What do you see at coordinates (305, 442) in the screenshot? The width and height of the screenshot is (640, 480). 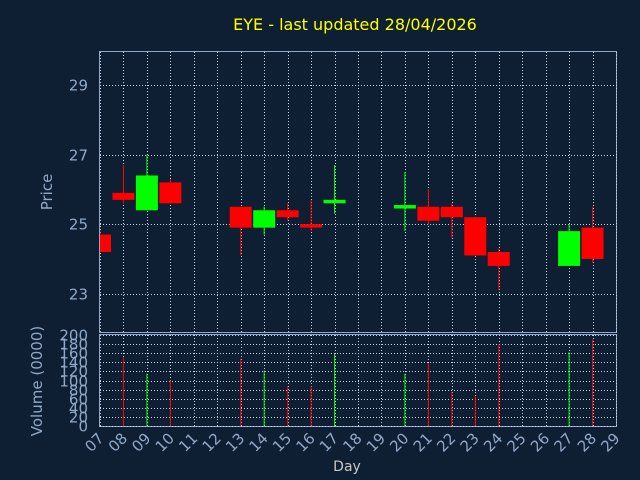 I see `x-tick-label: 16` at bounding box center [305, 442].